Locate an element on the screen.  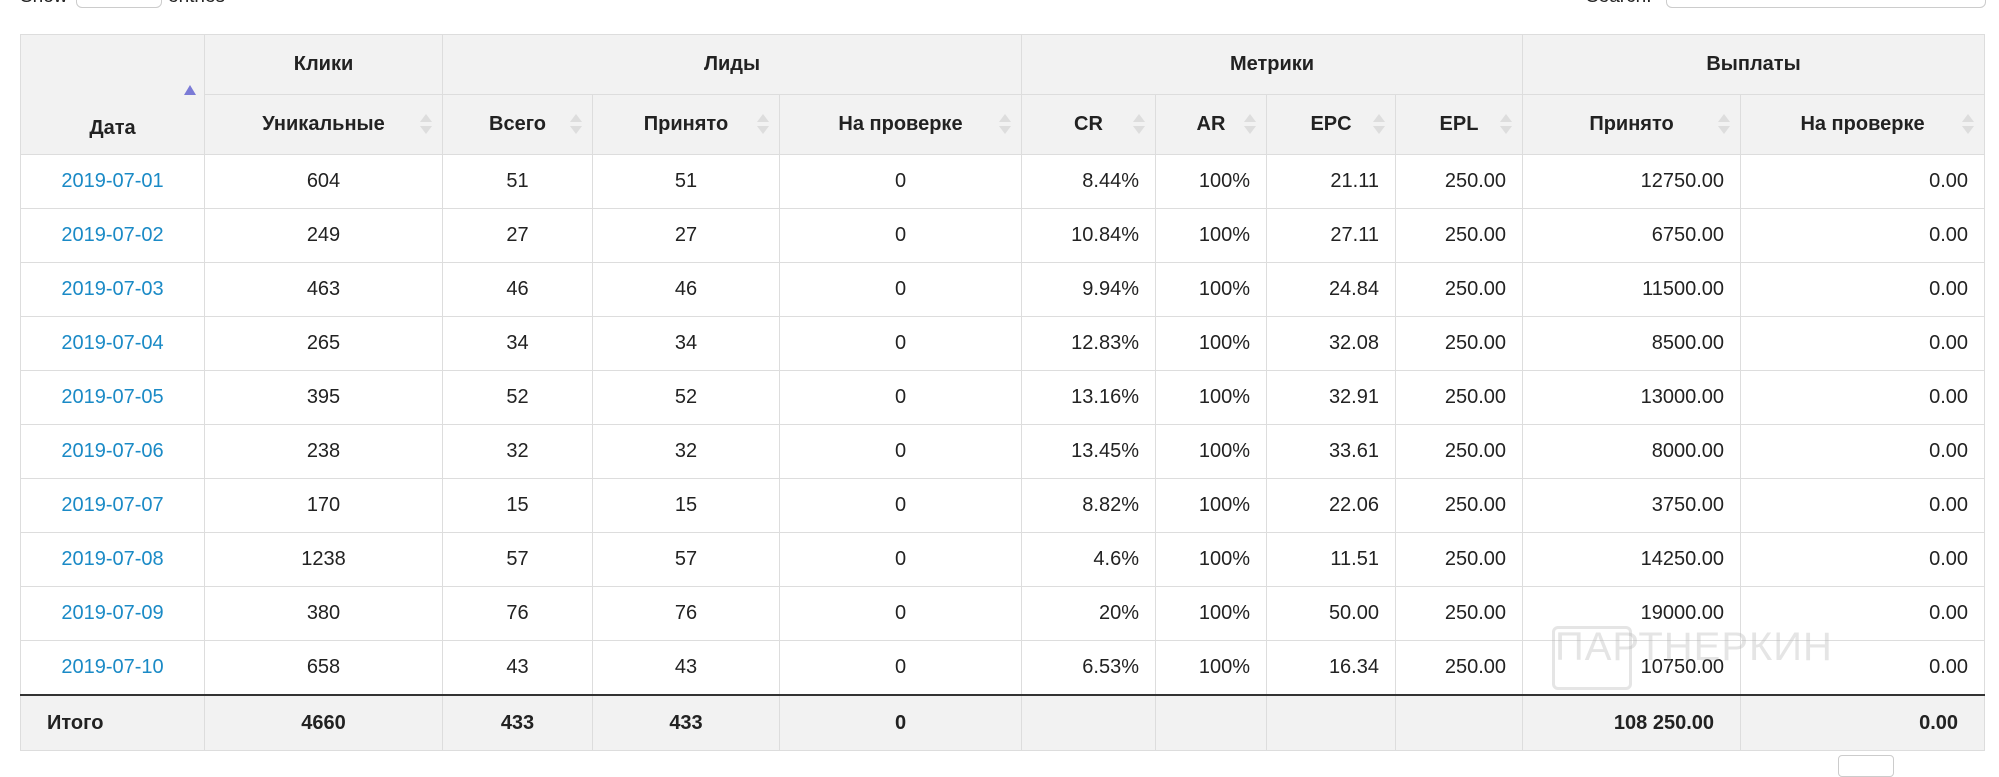
cell: 13000.00 is located at coordinates (1632, 397).